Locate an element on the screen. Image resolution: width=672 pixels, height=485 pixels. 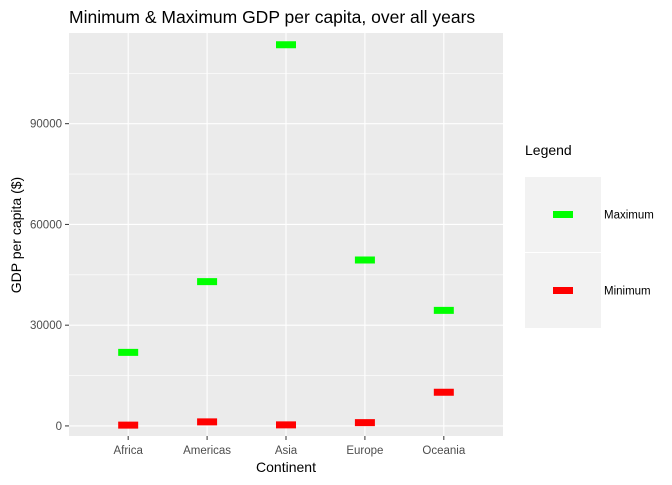
x-tick-label: Africa is located at coordinates (128, 451).